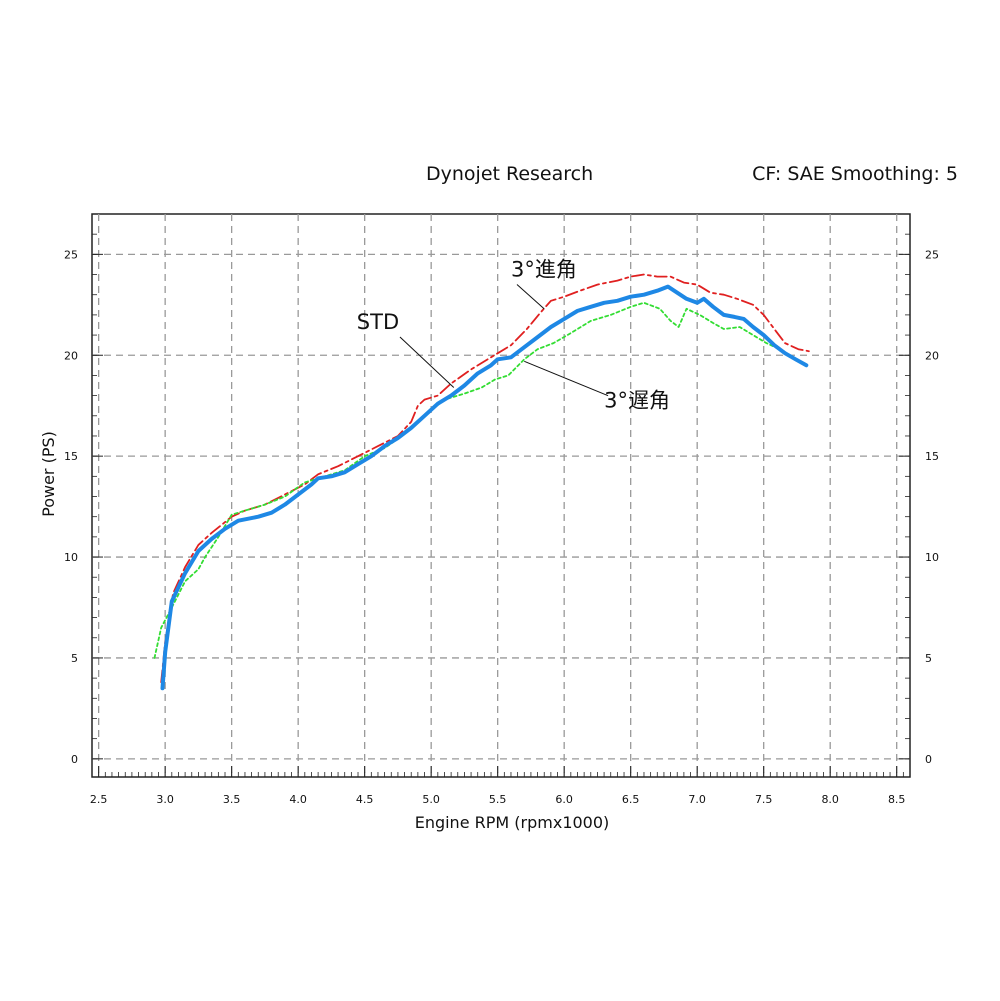 Image resolution: width=1000 pixels, height=1001 pixels. Describe the element at coordinates (631, 799) in the screenshot. I see `x-tick-label: 6.5` at that location.